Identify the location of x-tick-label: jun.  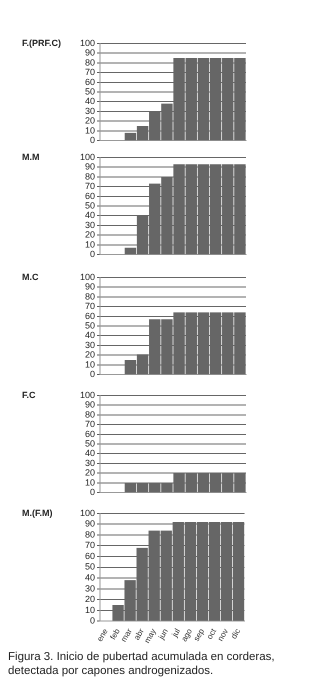
(163, 634).